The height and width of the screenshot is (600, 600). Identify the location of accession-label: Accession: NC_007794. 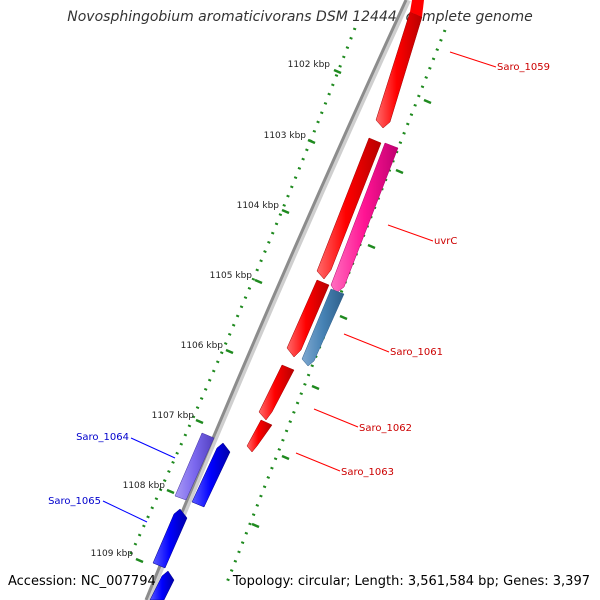
(82, 581).